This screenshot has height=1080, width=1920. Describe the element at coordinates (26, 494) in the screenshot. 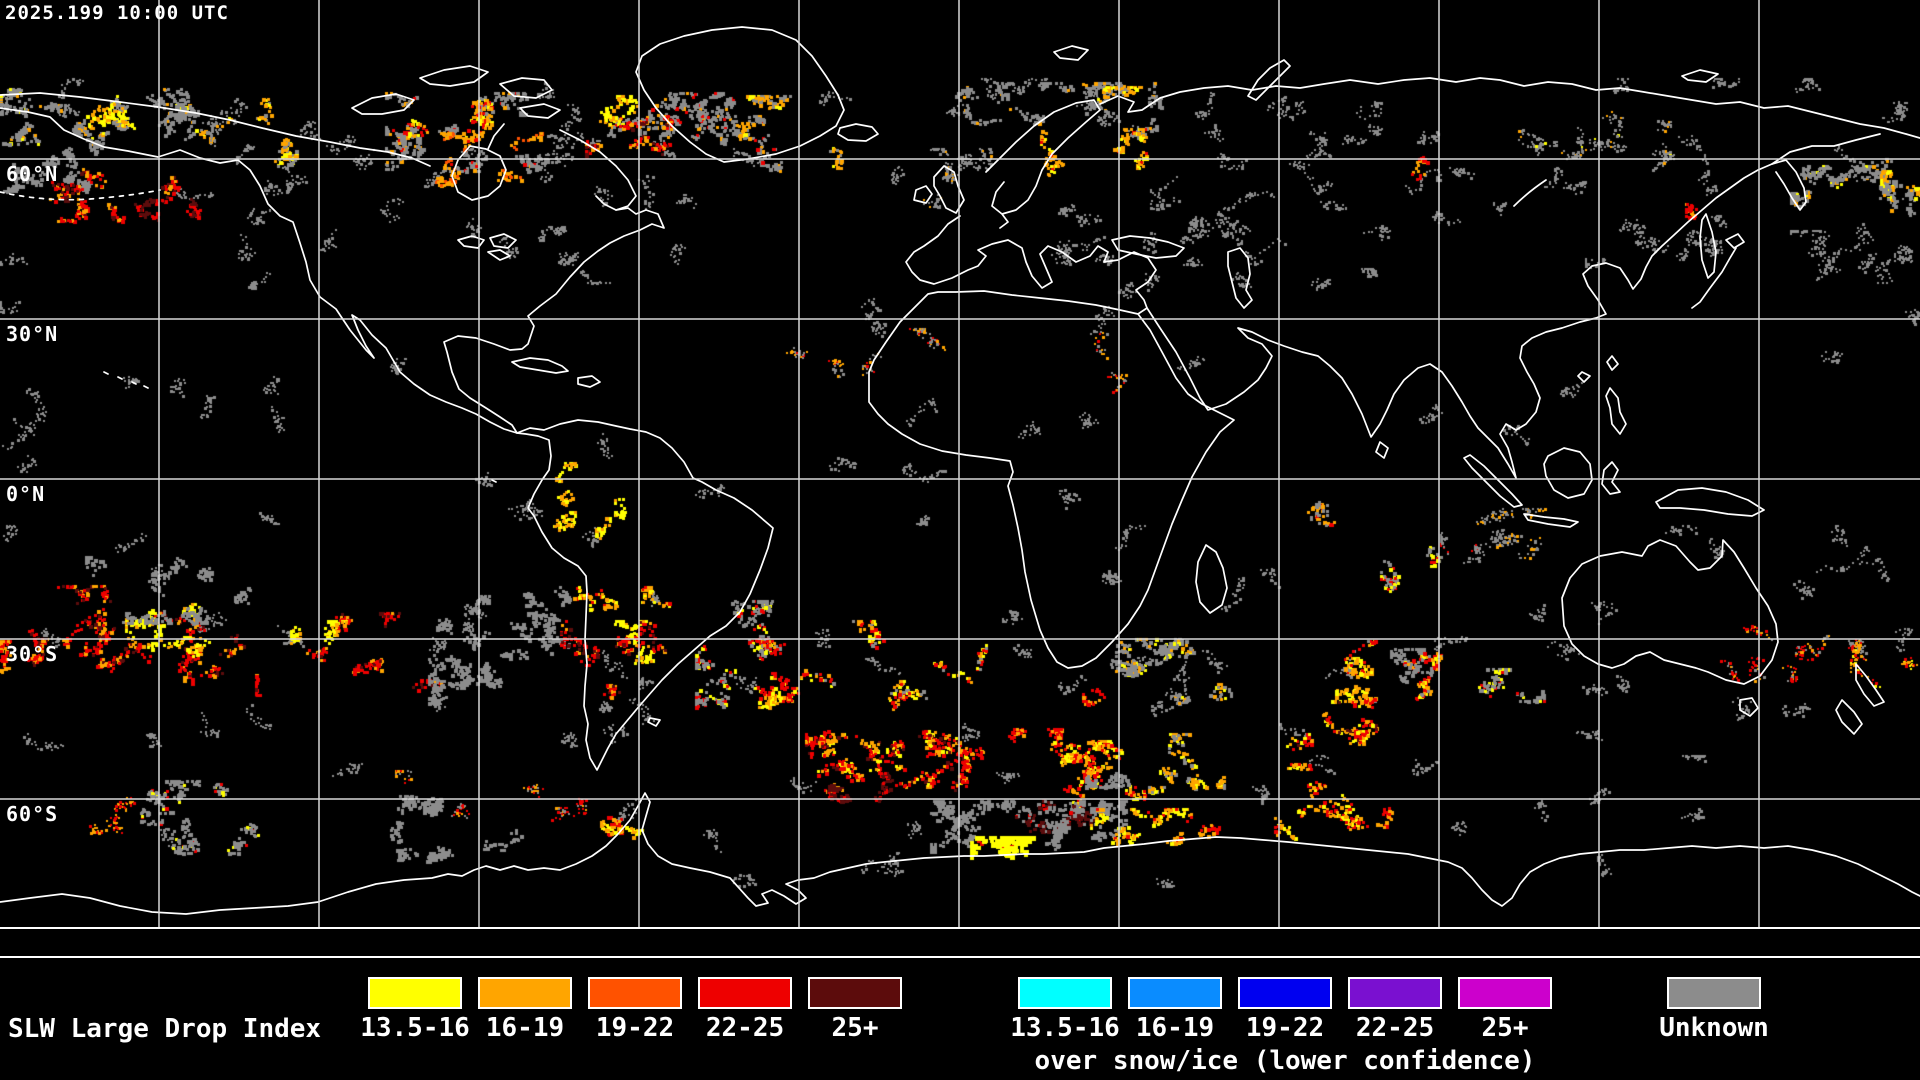

I see `latitude-label: 0°N` at that location.